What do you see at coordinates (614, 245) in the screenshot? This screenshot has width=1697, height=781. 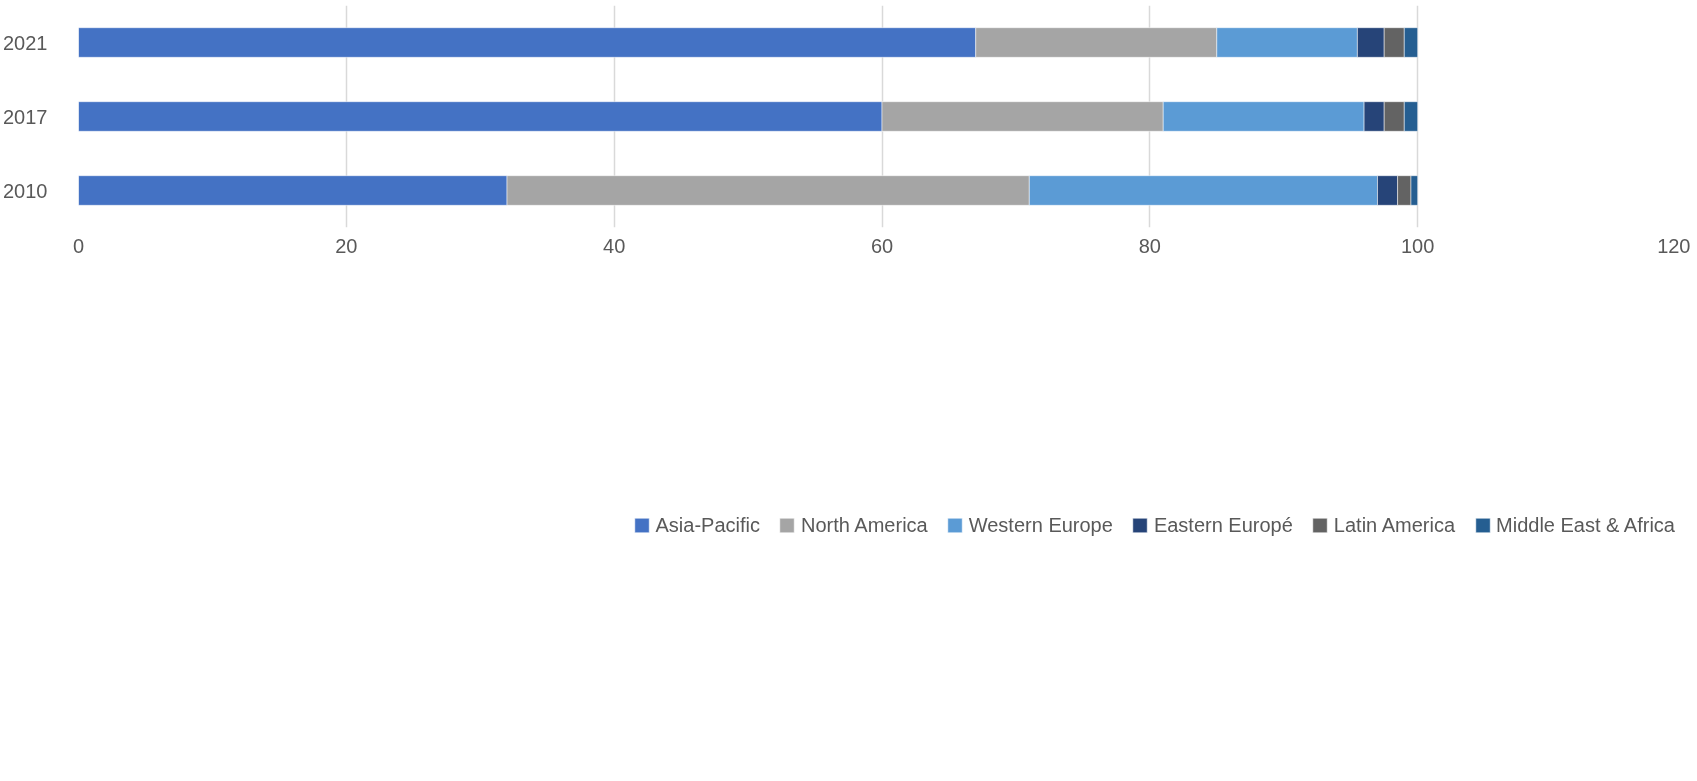 I see `x-tick-label: 40` at bounding box center [614, 245].